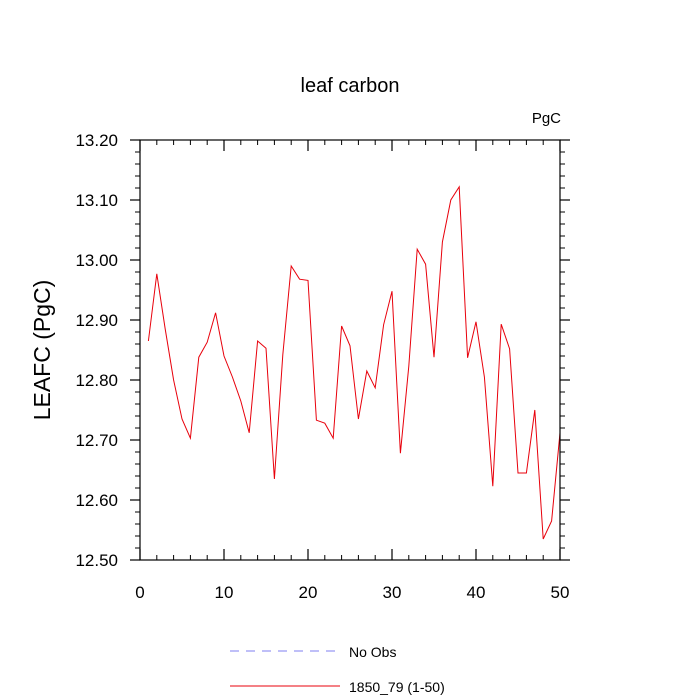  I want to click on x-tick-label: 50, so click(560, 592).